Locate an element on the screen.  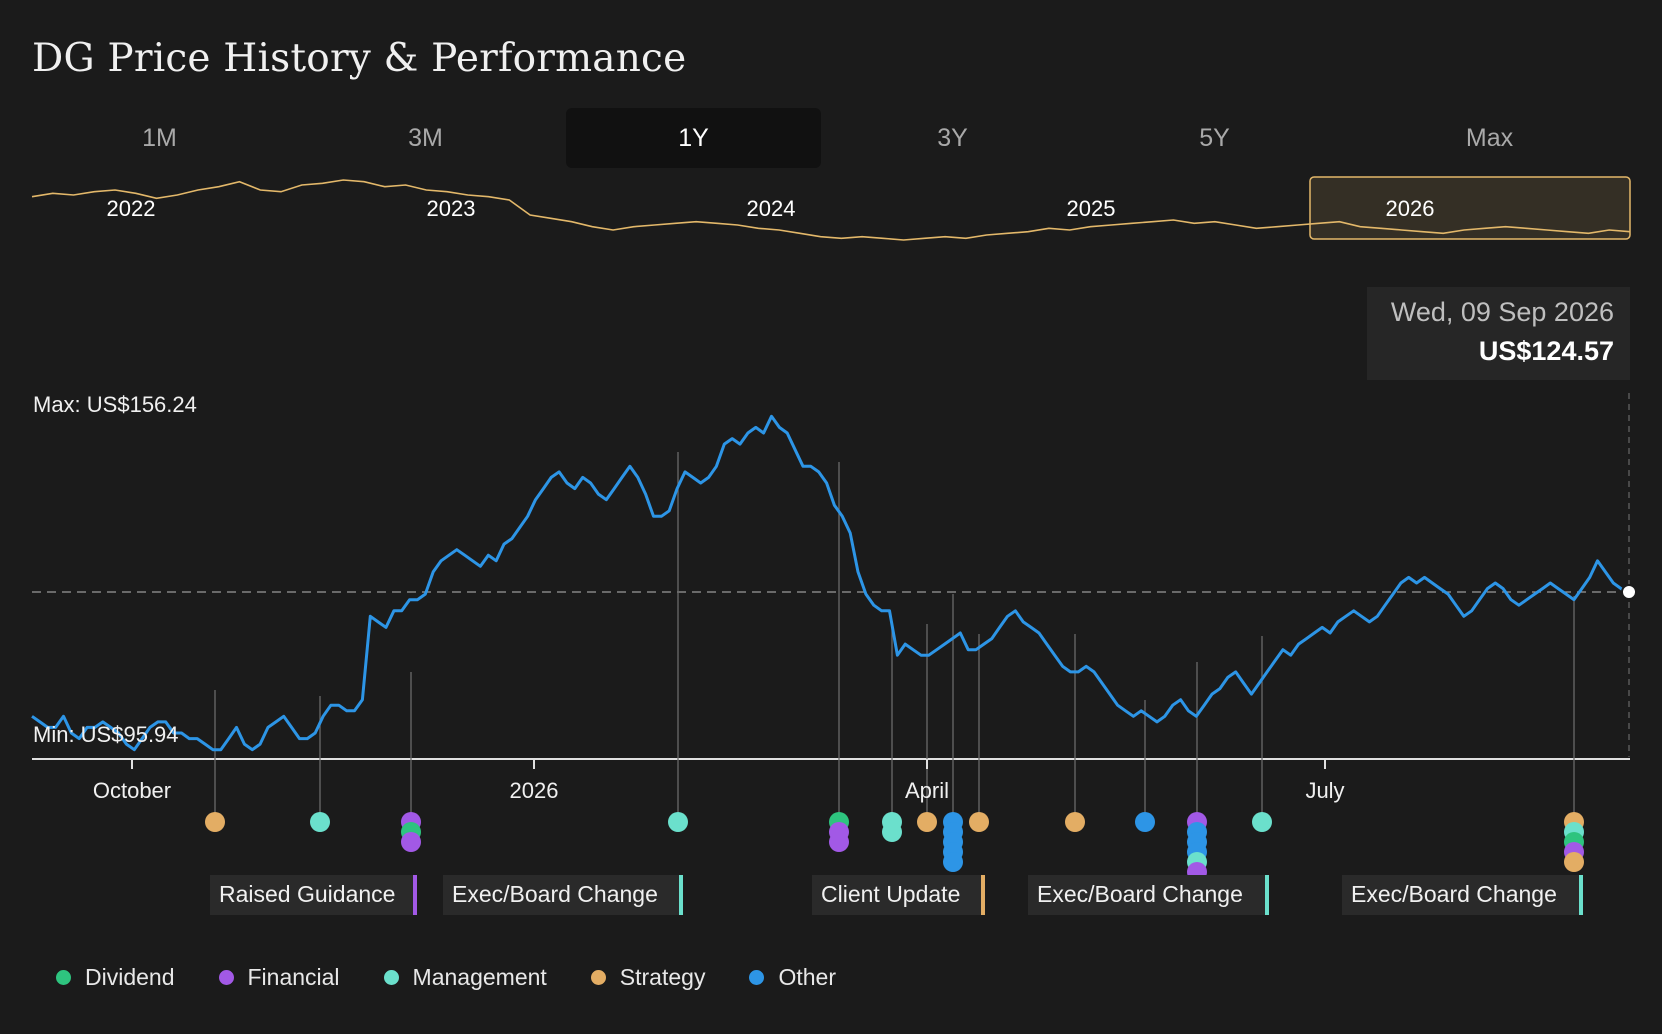
event-label: Client Update is located at coordinates (890, 894).